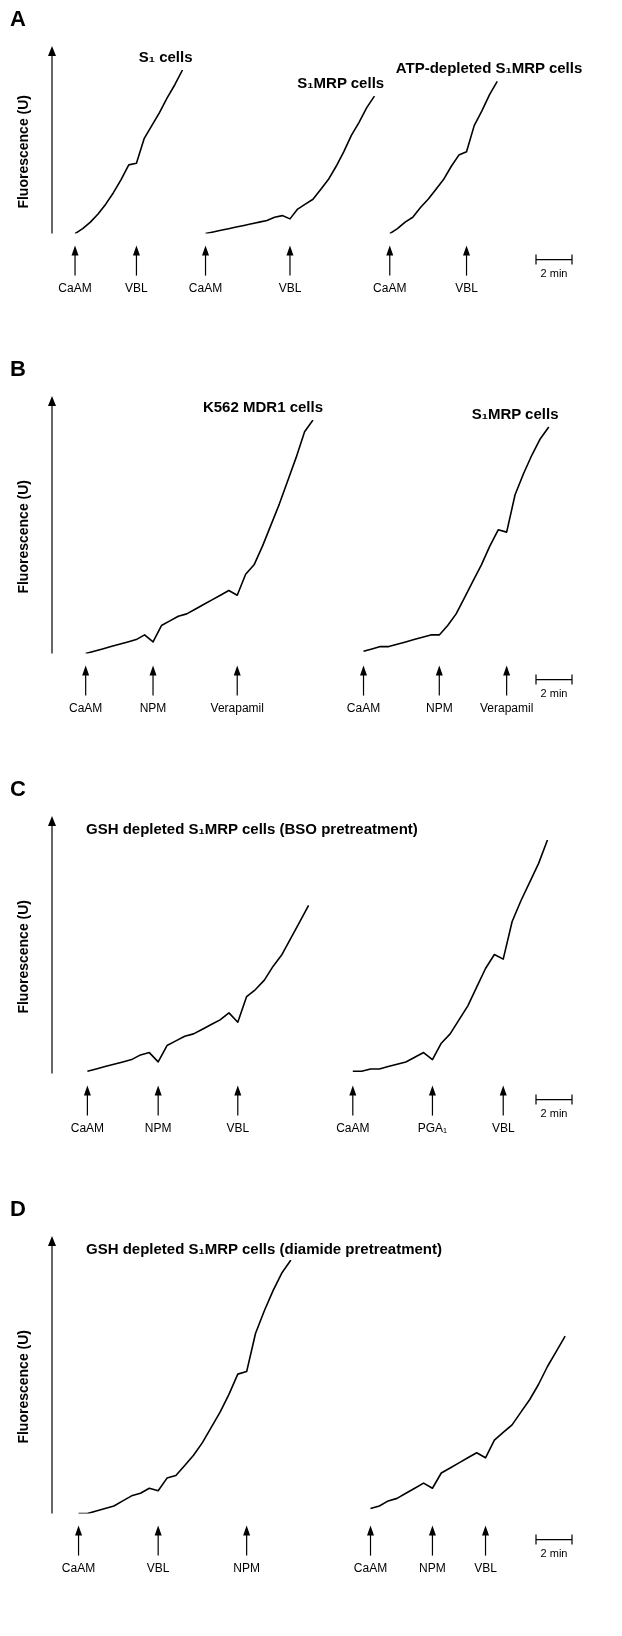 This screenshot has height=1636, width=622. I want to click on chart-subtitle: GSH depleted S₁MRP cells (diamide pretreatment), so click(264, 1248).